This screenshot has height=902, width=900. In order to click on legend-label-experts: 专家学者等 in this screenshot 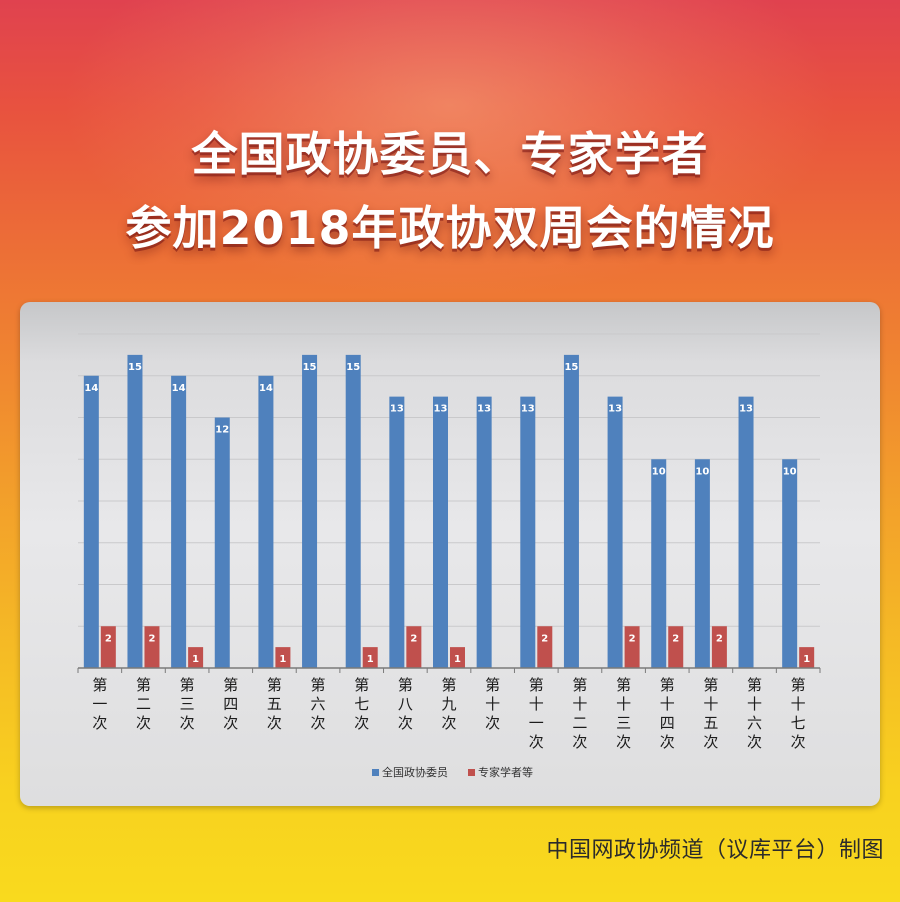, I will do `click(505, 772)`.